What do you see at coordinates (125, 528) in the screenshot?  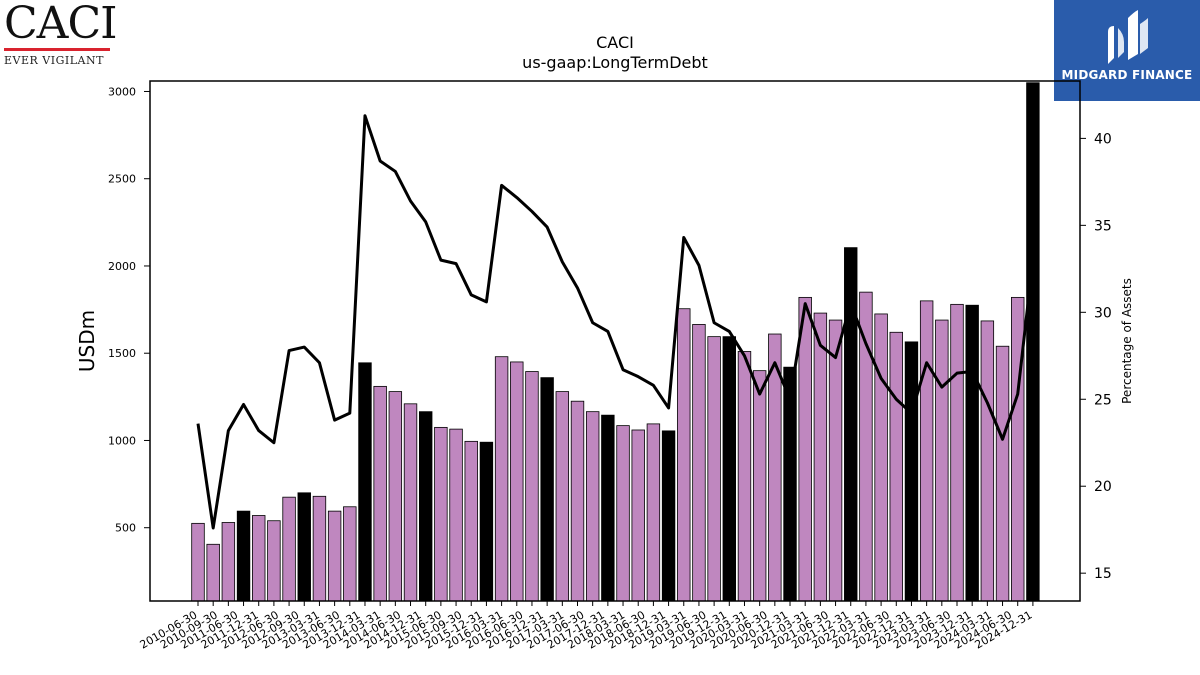 I see `y-tick-label: 500` at bounding box center [125, 528].